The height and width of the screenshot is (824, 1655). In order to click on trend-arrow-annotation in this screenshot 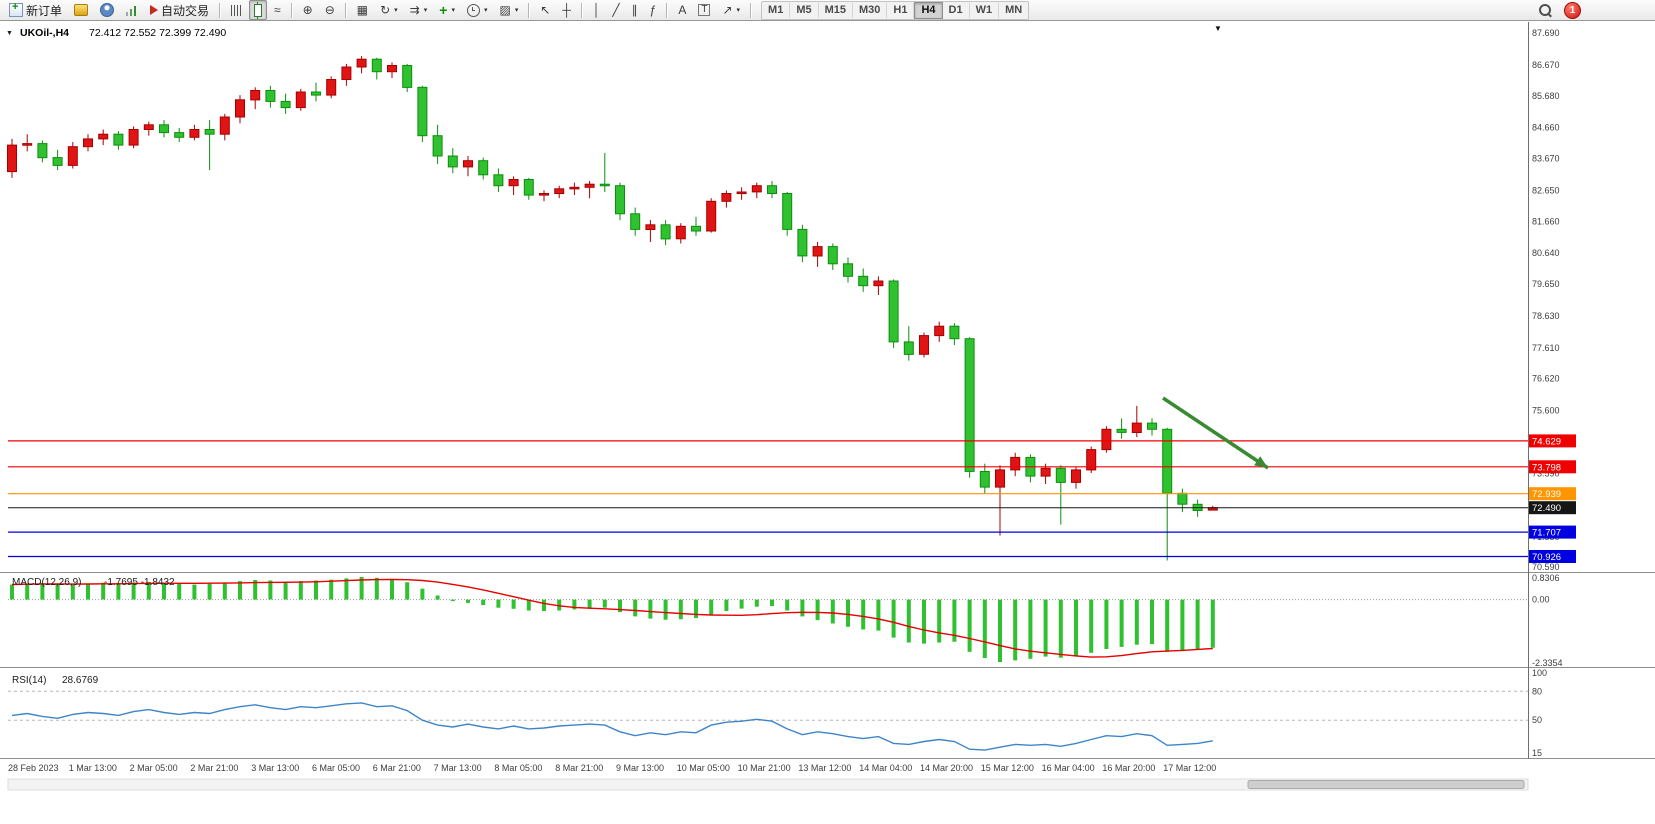, I will do `click(1215, 433)`.